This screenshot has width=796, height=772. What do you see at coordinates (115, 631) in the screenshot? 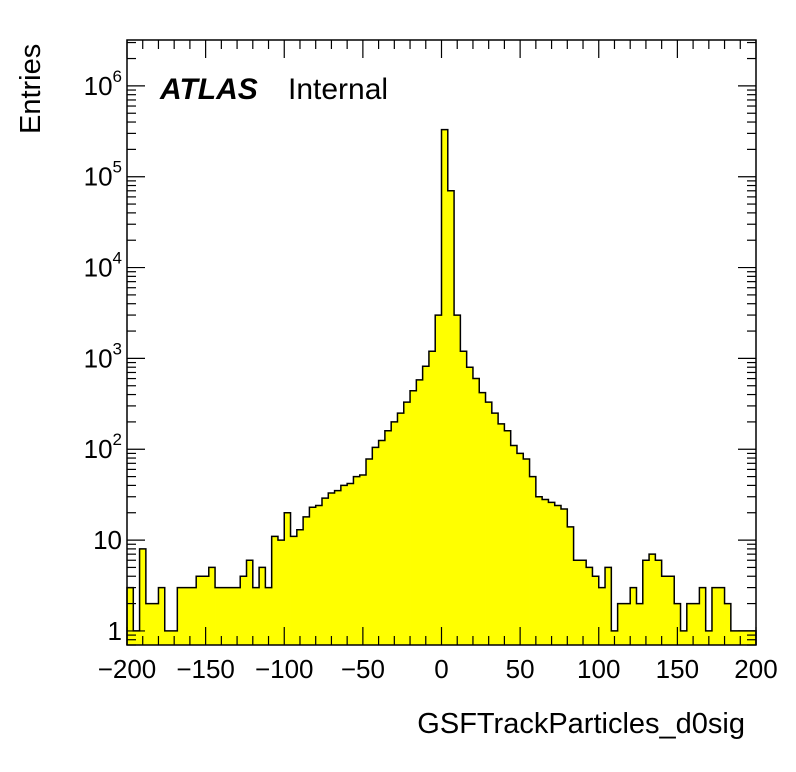
I see `y-tick-label: 1` at bounding box center [115, 631].